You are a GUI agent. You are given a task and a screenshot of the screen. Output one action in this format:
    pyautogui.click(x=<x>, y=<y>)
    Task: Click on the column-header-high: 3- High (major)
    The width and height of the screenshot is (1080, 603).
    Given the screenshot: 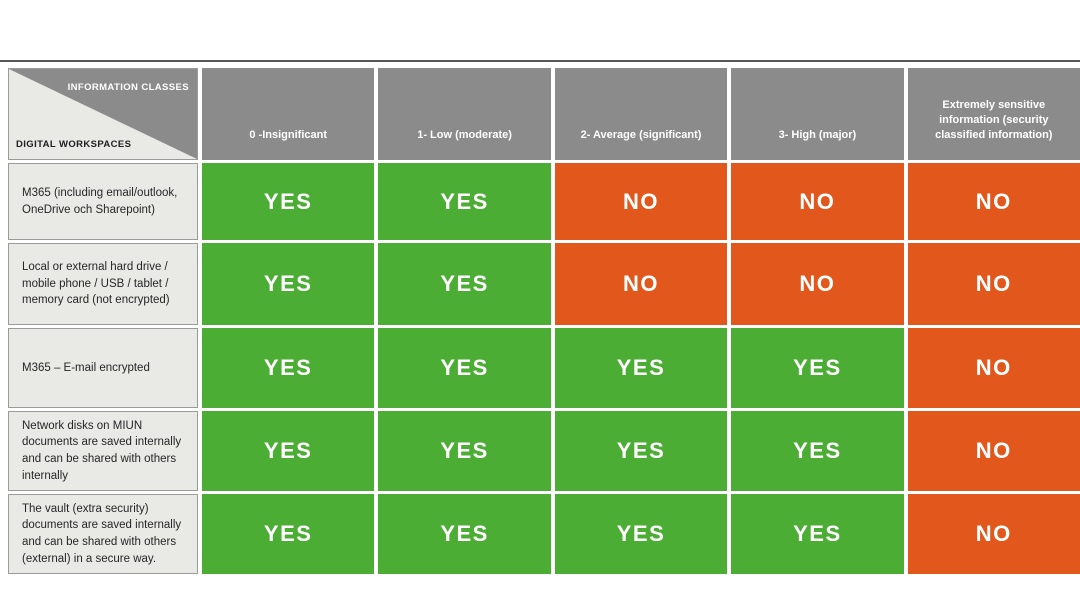 What is the action you would take?
    pyautogui.click(x=817, y=114)
    